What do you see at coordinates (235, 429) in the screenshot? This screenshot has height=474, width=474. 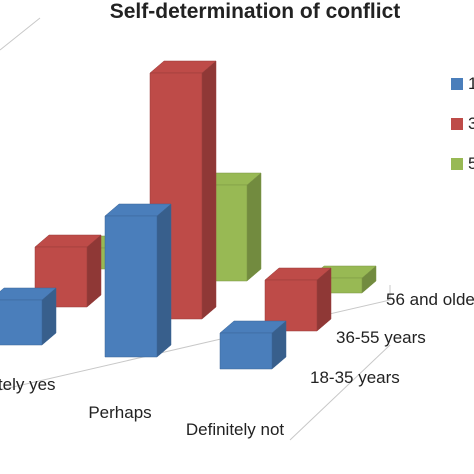 I see `x-tick-label: Definitely not` at bounding box center [235, 429].